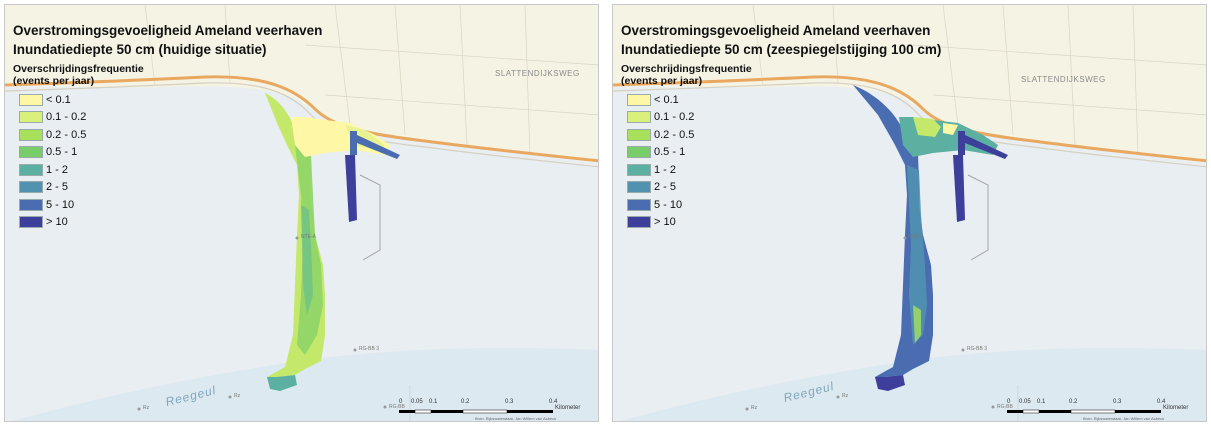  I want to click on jetty-outline, so click(978, 217).